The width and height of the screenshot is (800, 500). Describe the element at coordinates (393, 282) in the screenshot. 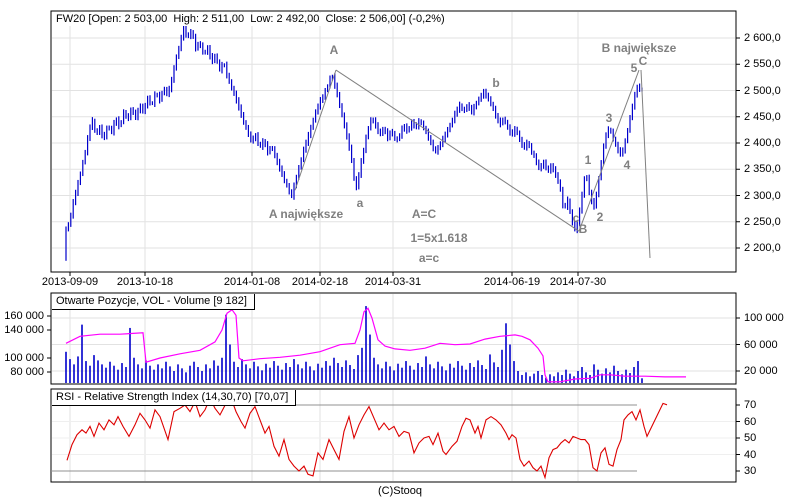

I see `date-axis-label: 2014-03-31` at that location.